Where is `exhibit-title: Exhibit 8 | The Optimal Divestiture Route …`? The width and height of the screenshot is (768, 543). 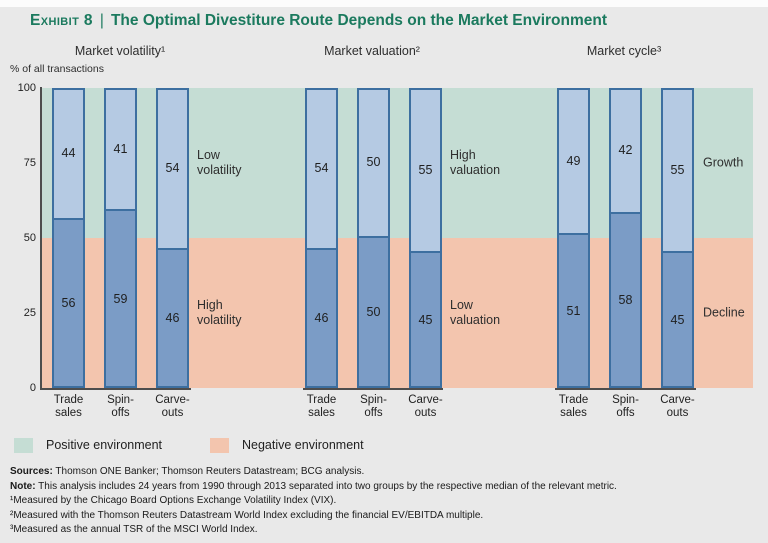
exhibit-title: Exhibit 8 | The Optimal Divestiture Route … is located at coordinates (318, 21).